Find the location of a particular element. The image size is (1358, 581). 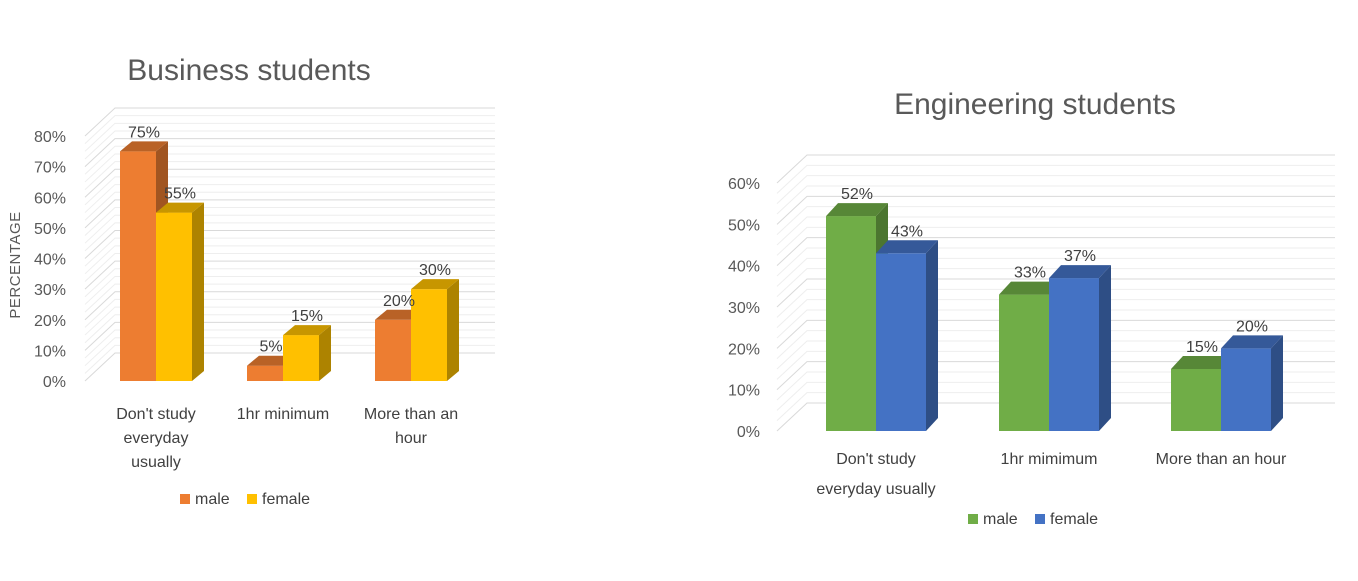

y-axis-label: PERCENTAGE is located at coordinates (15, 264).